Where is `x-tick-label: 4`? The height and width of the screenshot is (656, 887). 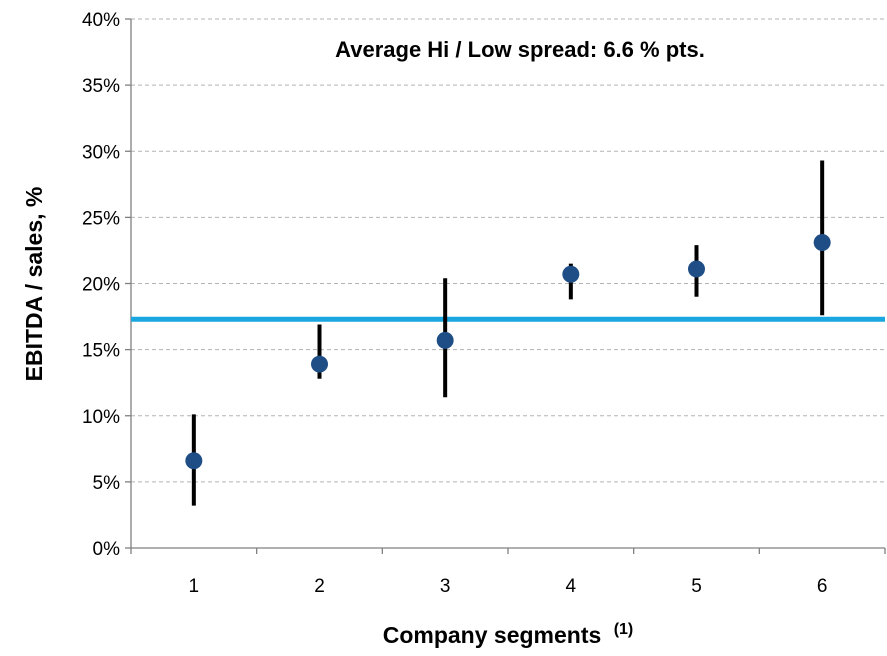 x-tick-label: 4 is located at coordinates (571, 586).